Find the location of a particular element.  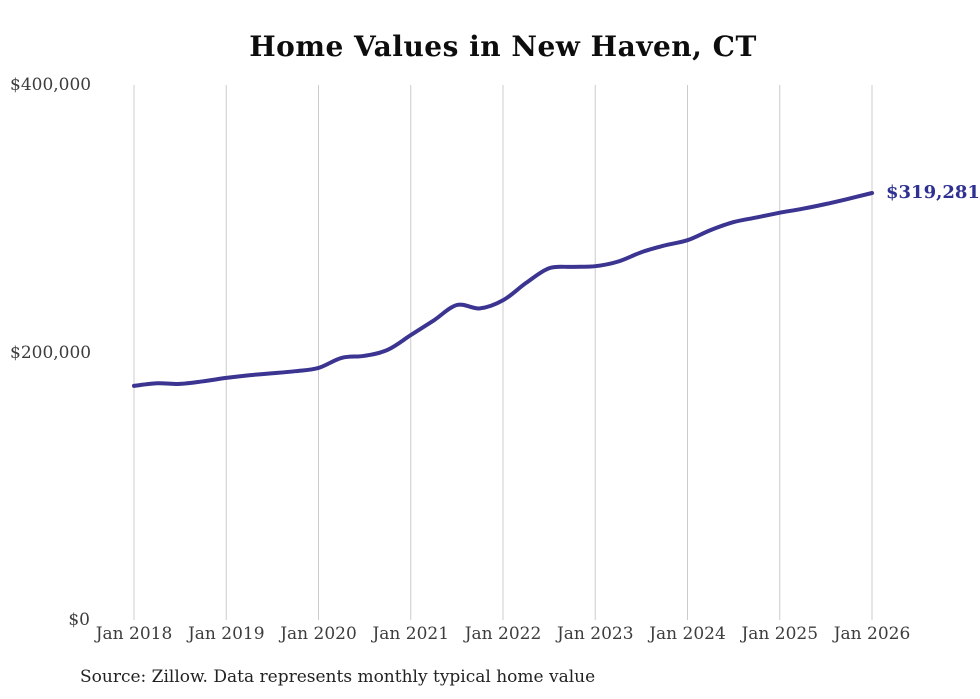

x-tick-label: Jan 2019 is located at coordinates (226, 634).